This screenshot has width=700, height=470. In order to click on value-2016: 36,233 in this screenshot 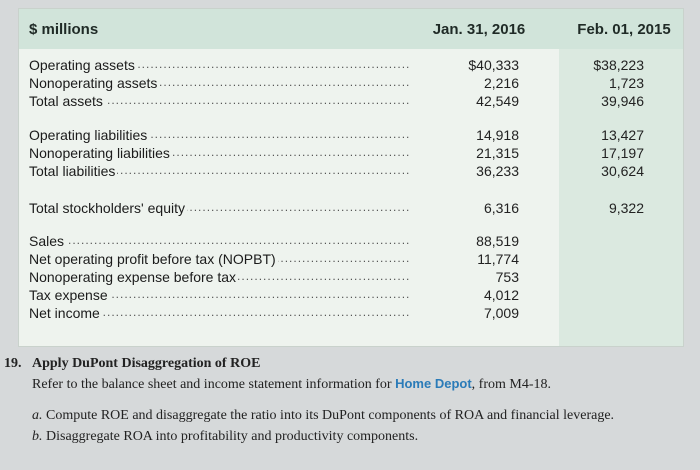, I will do `click(497, 171)`.